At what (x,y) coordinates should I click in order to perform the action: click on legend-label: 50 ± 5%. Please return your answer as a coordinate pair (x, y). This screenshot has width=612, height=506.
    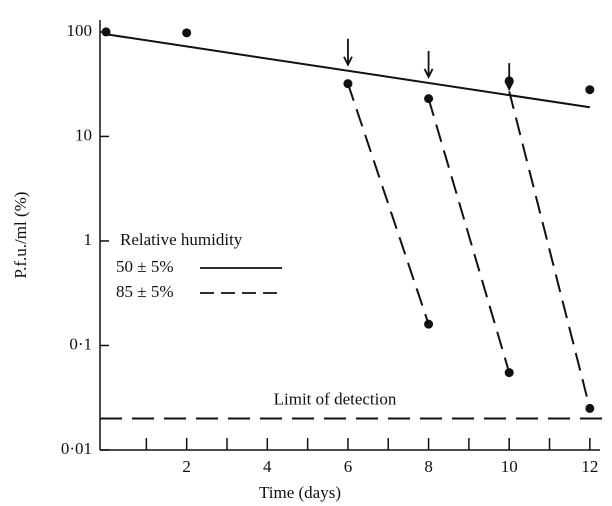
    Looking at the image, I should click on (145, 266).